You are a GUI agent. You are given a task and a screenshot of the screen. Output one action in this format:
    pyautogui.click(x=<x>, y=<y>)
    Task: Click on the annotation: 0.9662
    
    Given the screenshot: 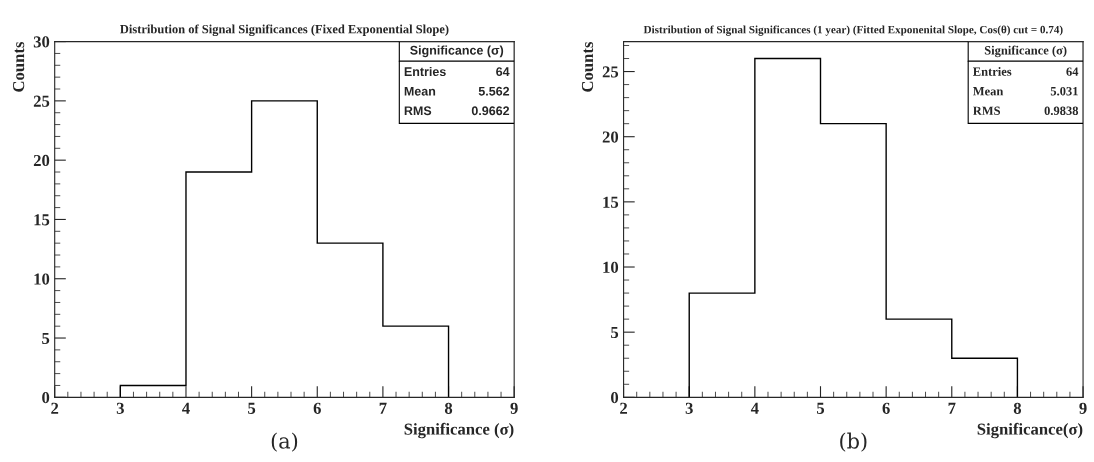 What is the action you would take?
    pyautogui.click(x=490, y=111)
    